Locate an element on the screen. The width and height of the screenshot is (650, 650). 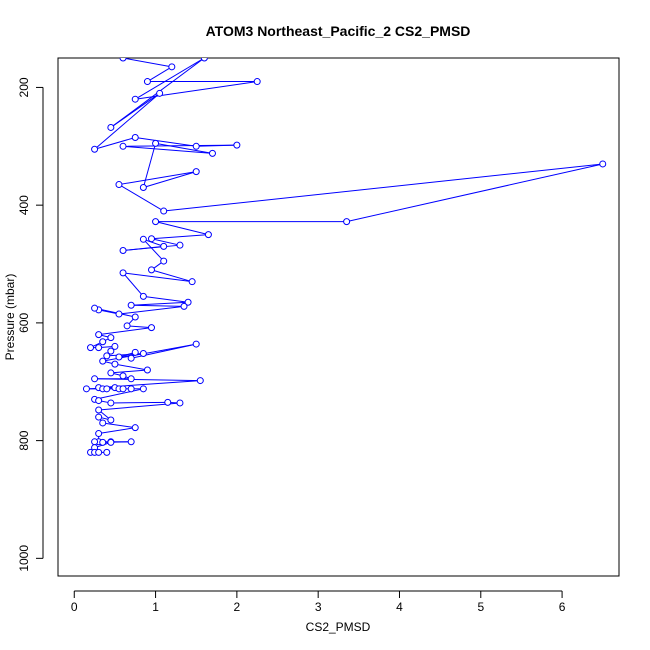
y-tick-label: 600 is located at coordinates (24, 323).